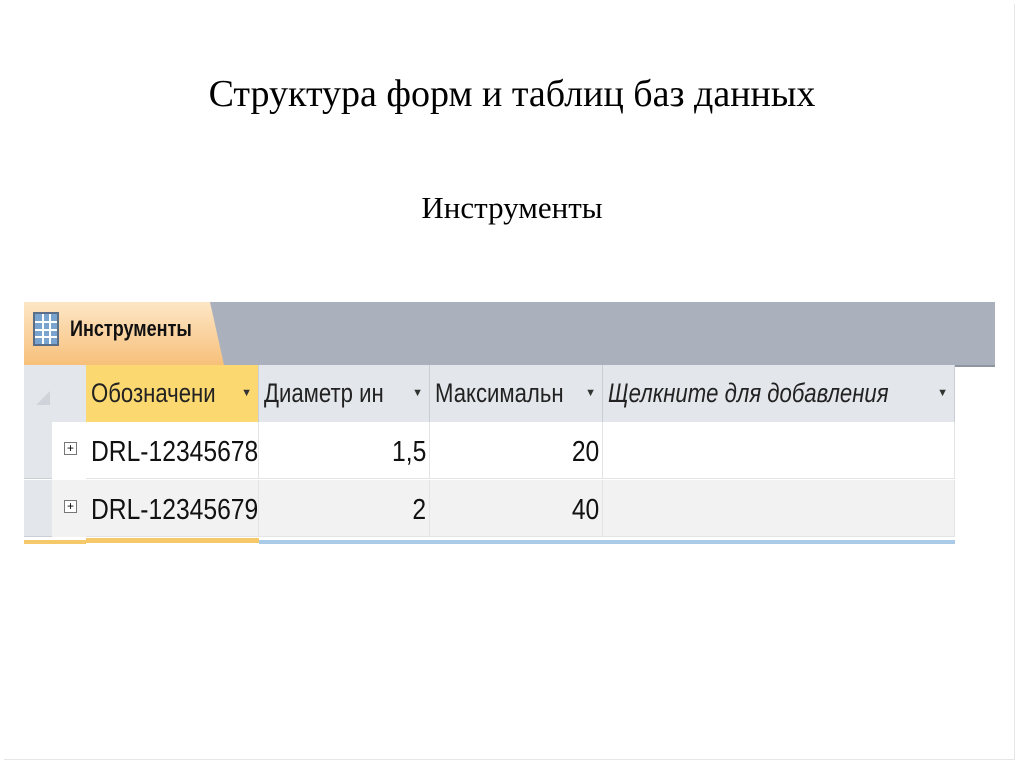  I want to click on cell-text: 2, so click(419, 510).